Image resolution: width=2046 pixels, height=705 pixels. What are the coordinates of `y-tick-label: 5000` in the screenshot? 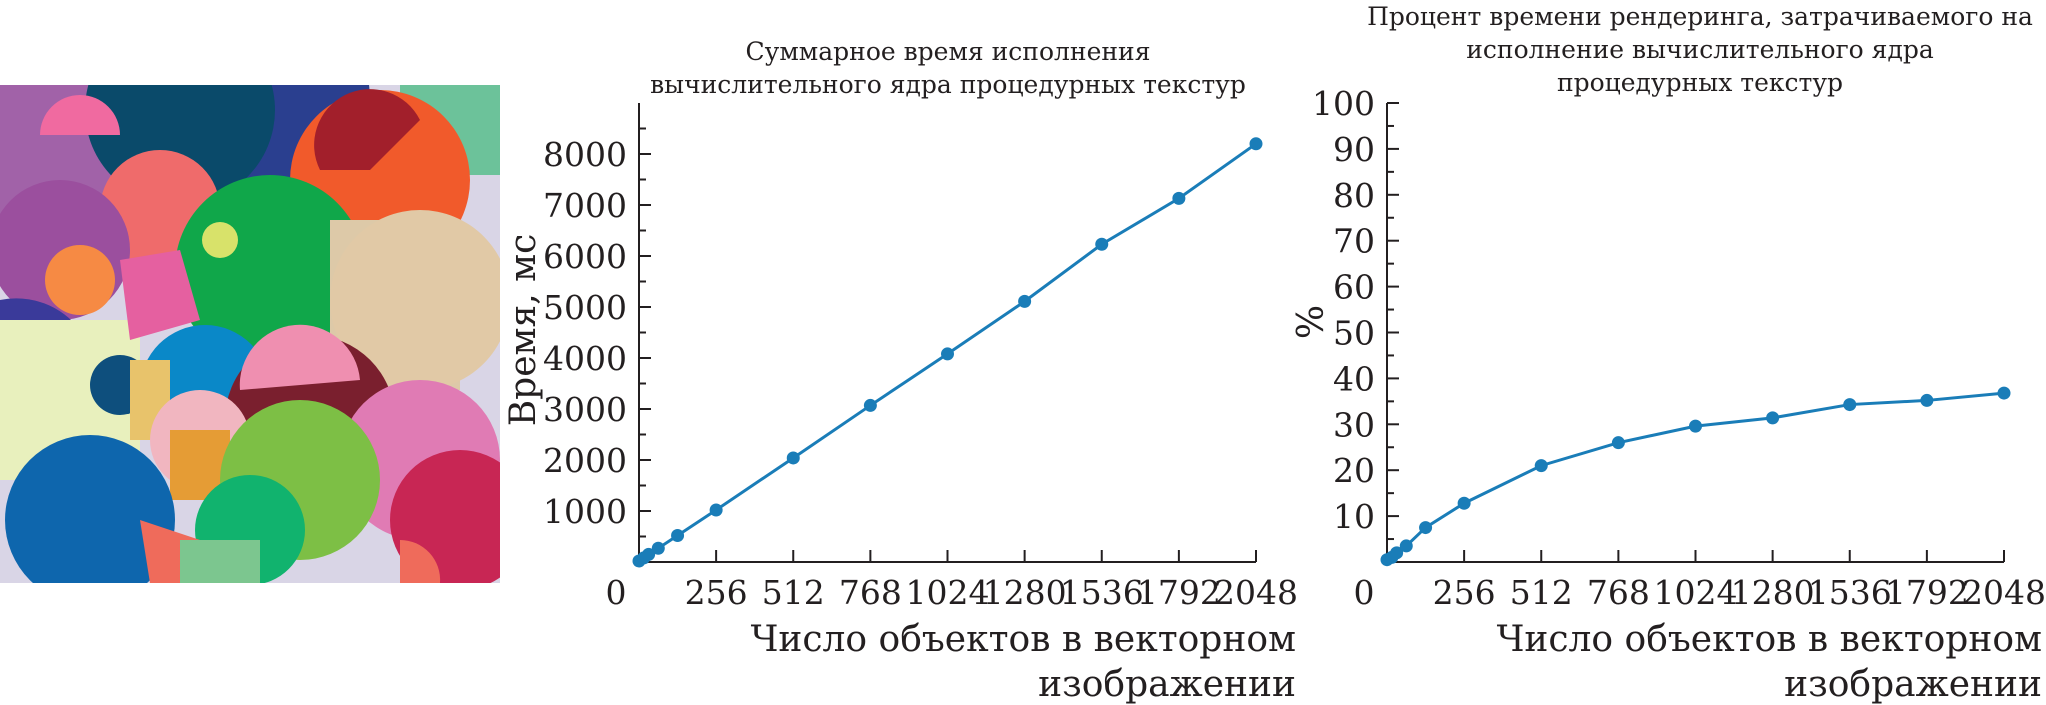 It's located at (585, 307).